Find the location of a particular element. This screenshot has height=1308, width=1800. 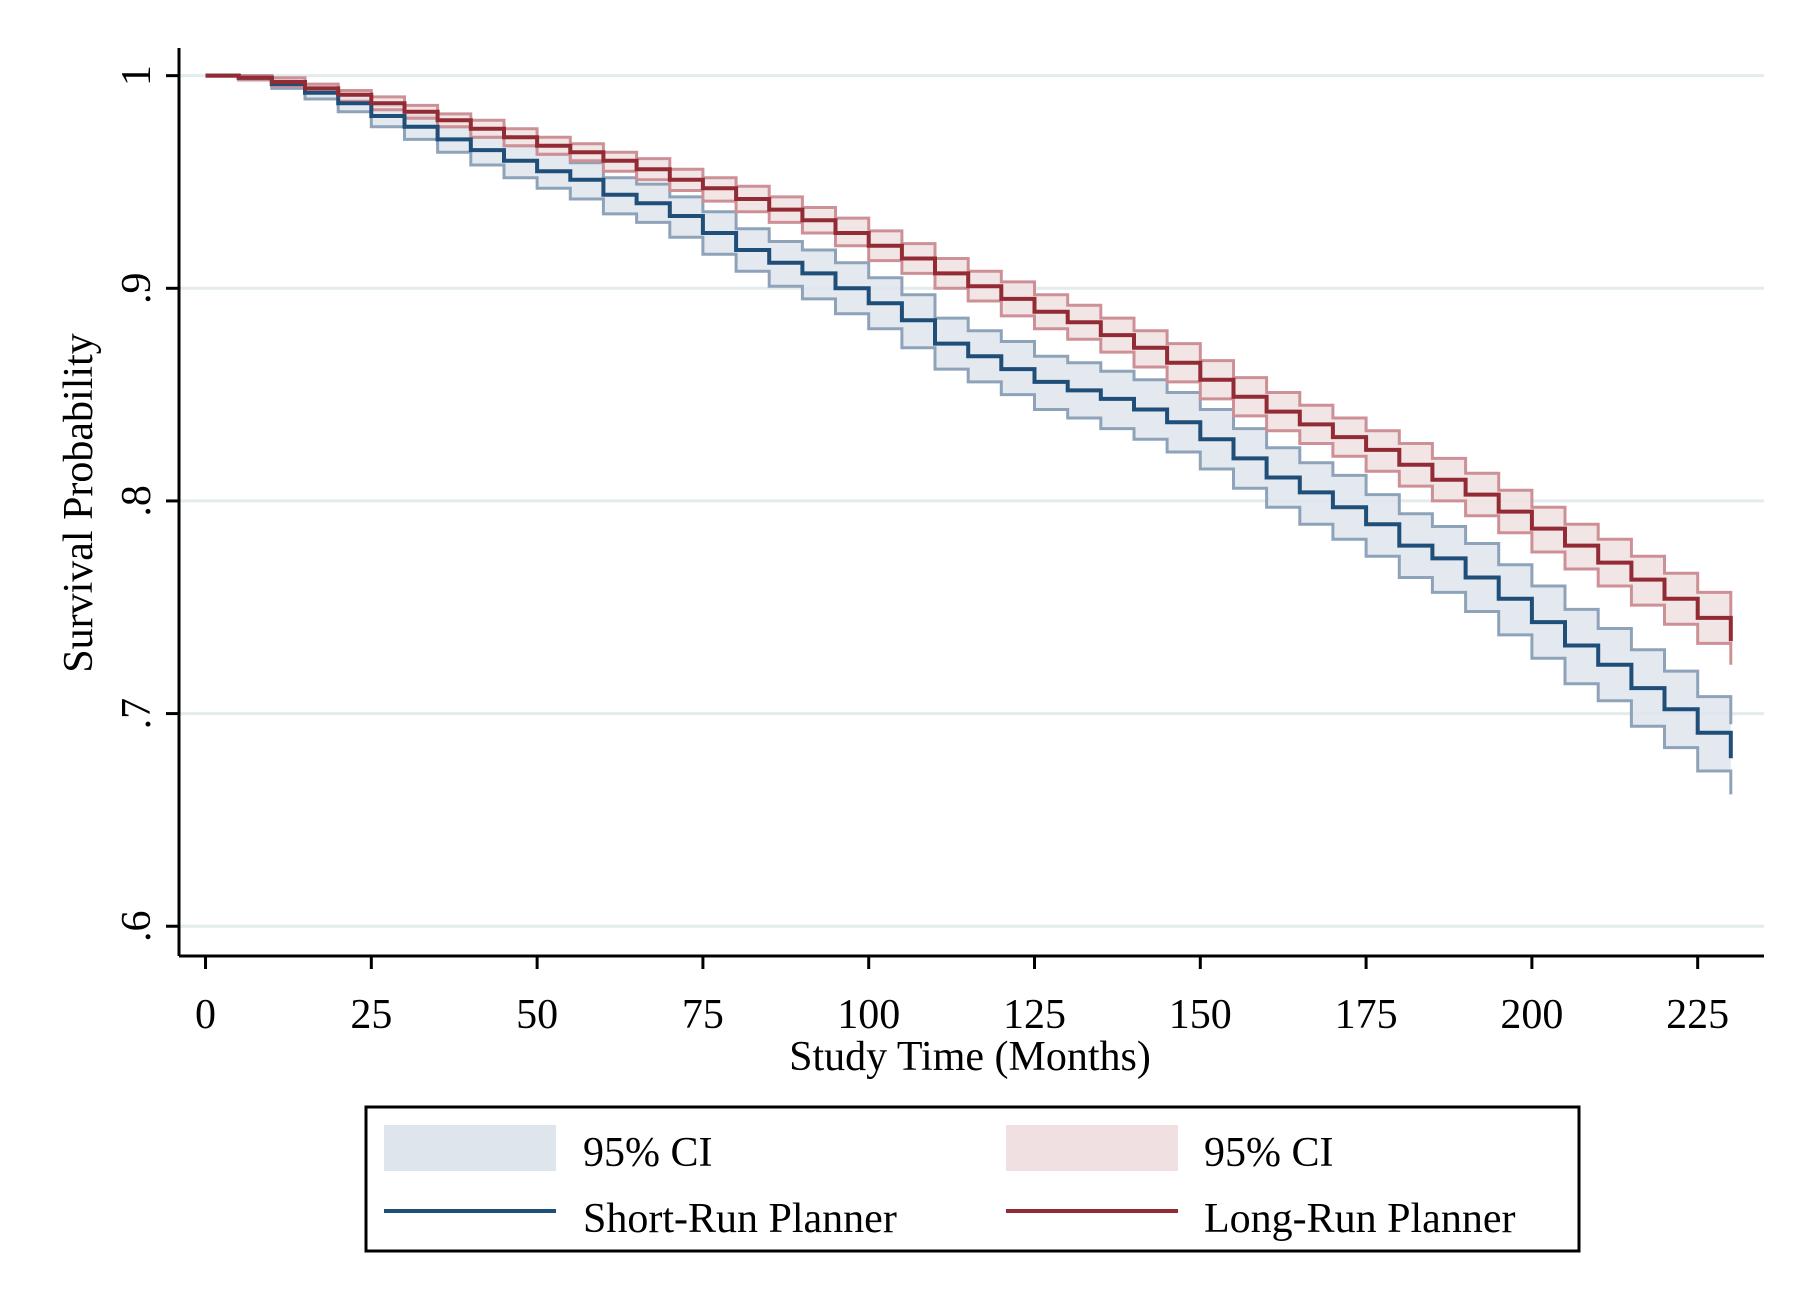

legend-label-ci-short: 95% CI is located at coordinates (648, 1153).